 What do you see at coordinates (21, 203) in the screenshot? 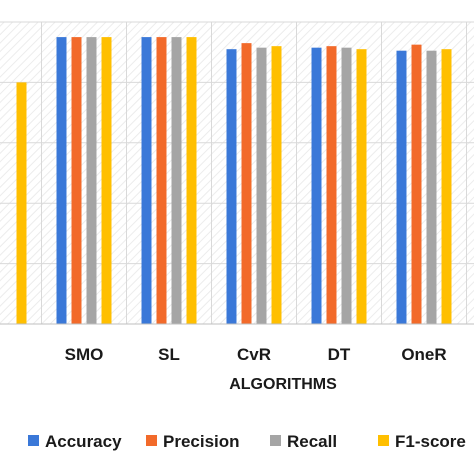
I see `bar-f1-score` at bounding box center [21, 203].